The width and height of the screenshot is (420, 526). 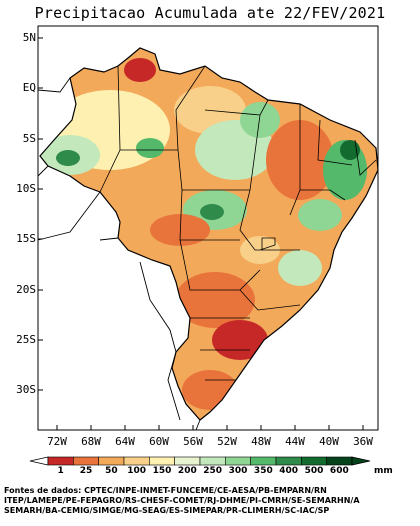 What do you see at coordinates (26, 289) in the screenshot?
I see `lat-tick: 20S` at bounding box center [26, 289].